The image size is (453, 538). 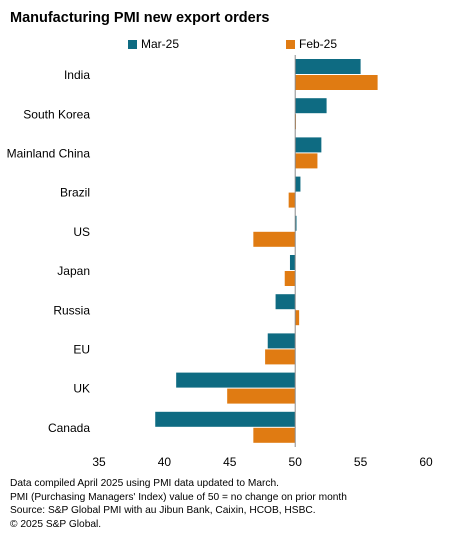 What do you see at coordinates (99, 462) in the screenshot?
I see `x-tick-label-35: 35` at bounding box center [99, 462].